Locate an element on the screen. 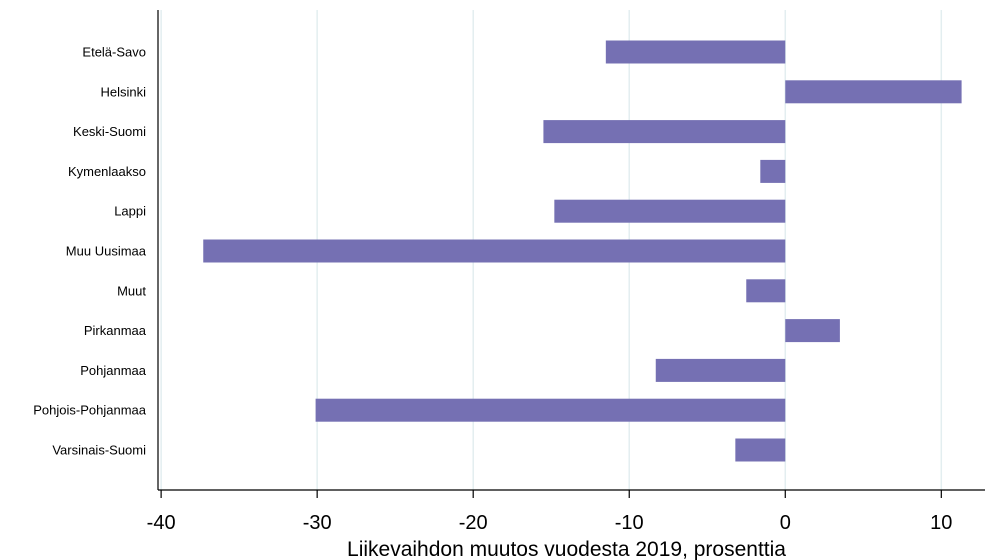 The image size is (991, 560). category-label: Pirkanmaa is located at coordinates (115, 330).